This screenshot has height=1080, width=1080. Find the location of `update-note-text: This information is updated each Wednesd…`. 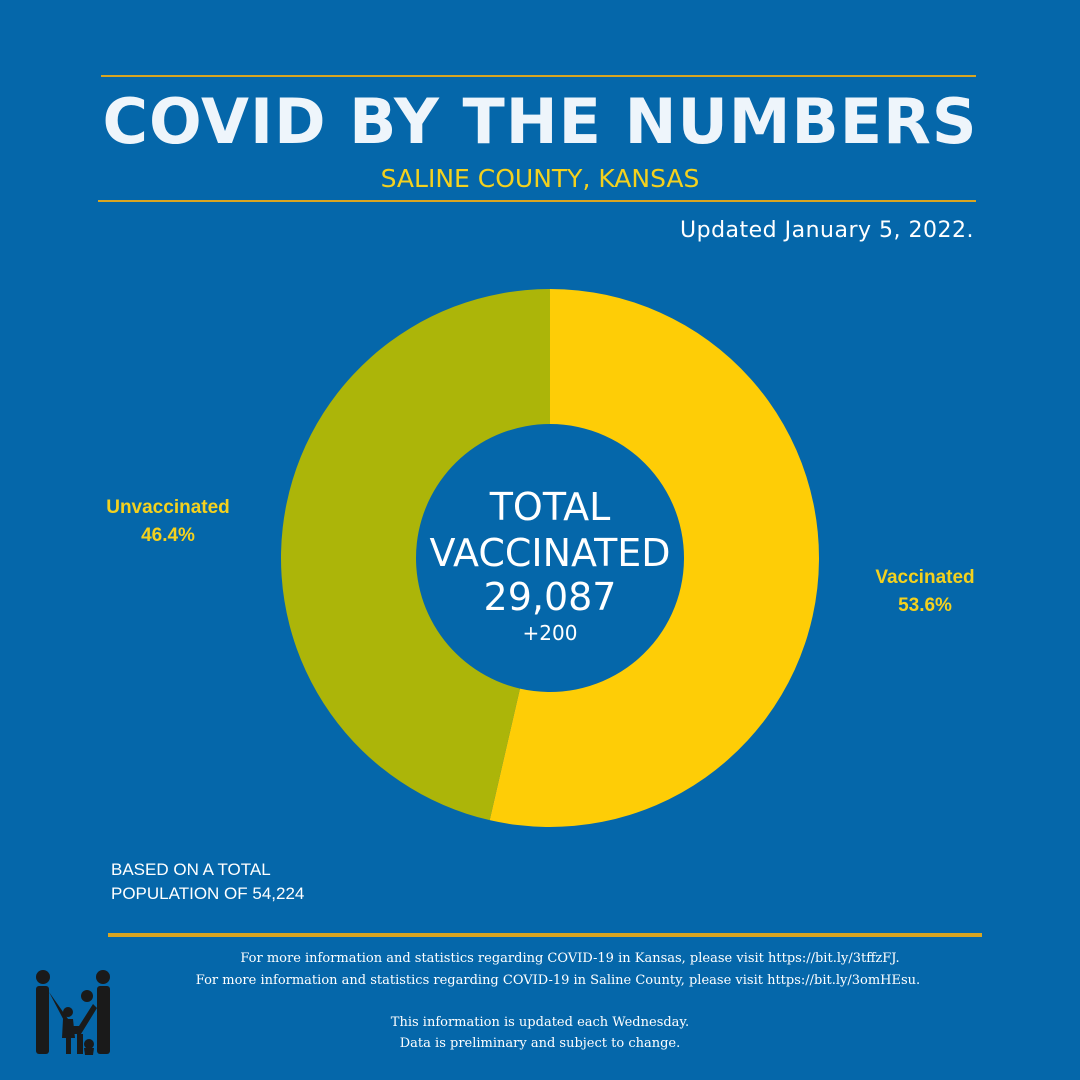

update-note-text: This information is updated each Wednesd… is located at coordinates (540, 1022).